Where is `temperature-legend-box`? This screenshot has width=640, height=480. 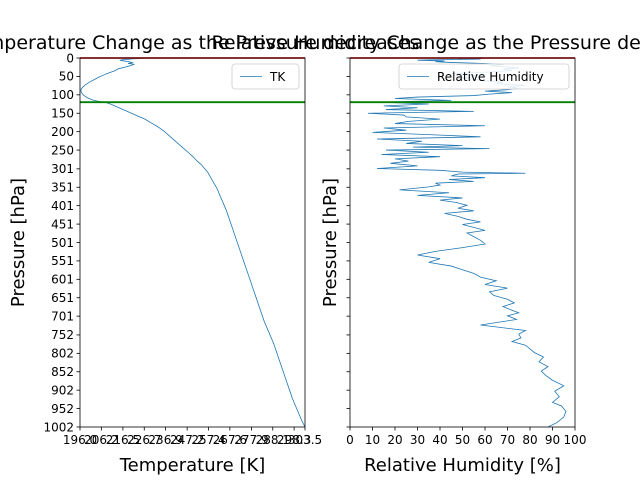
temperature-legend-box is located at coordinates (265, 76).